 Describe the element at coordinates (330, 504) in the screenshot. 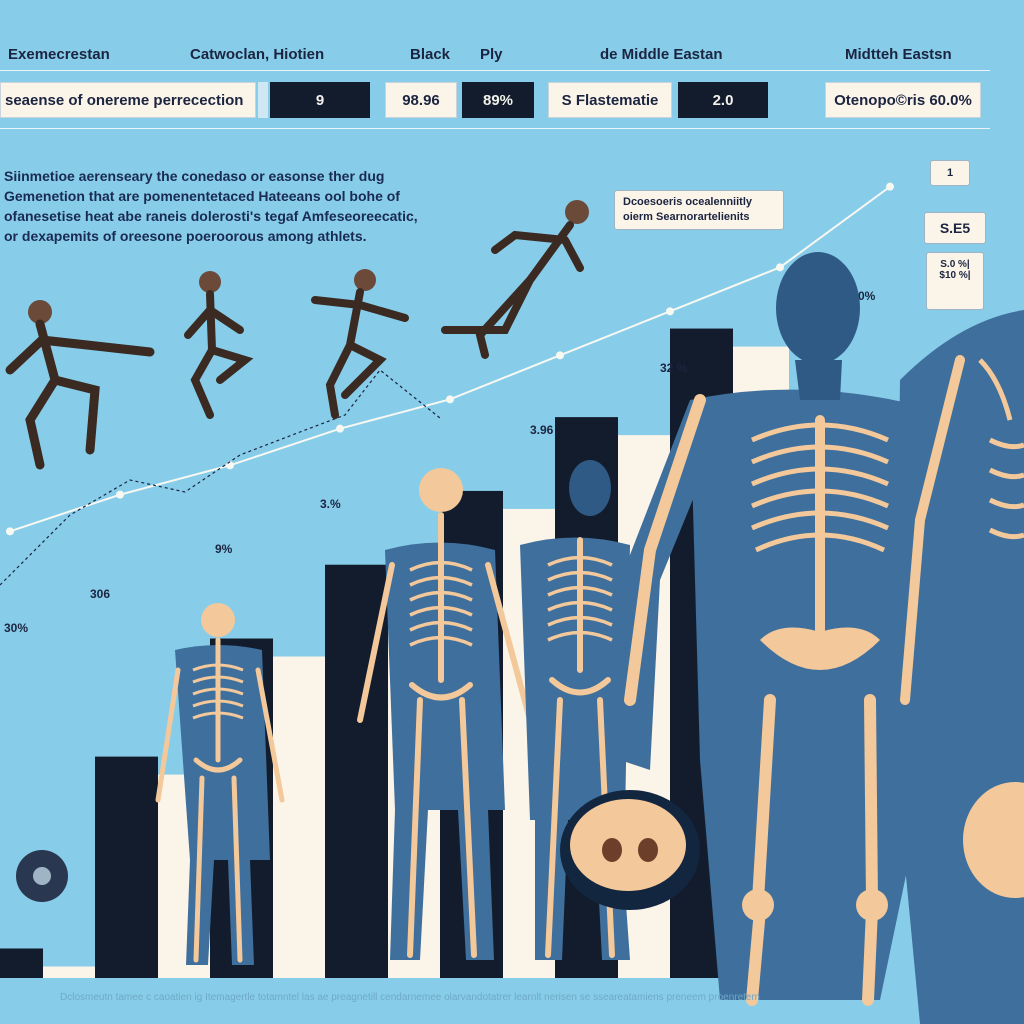

I see `bar-value-label: 3.%` at that location.